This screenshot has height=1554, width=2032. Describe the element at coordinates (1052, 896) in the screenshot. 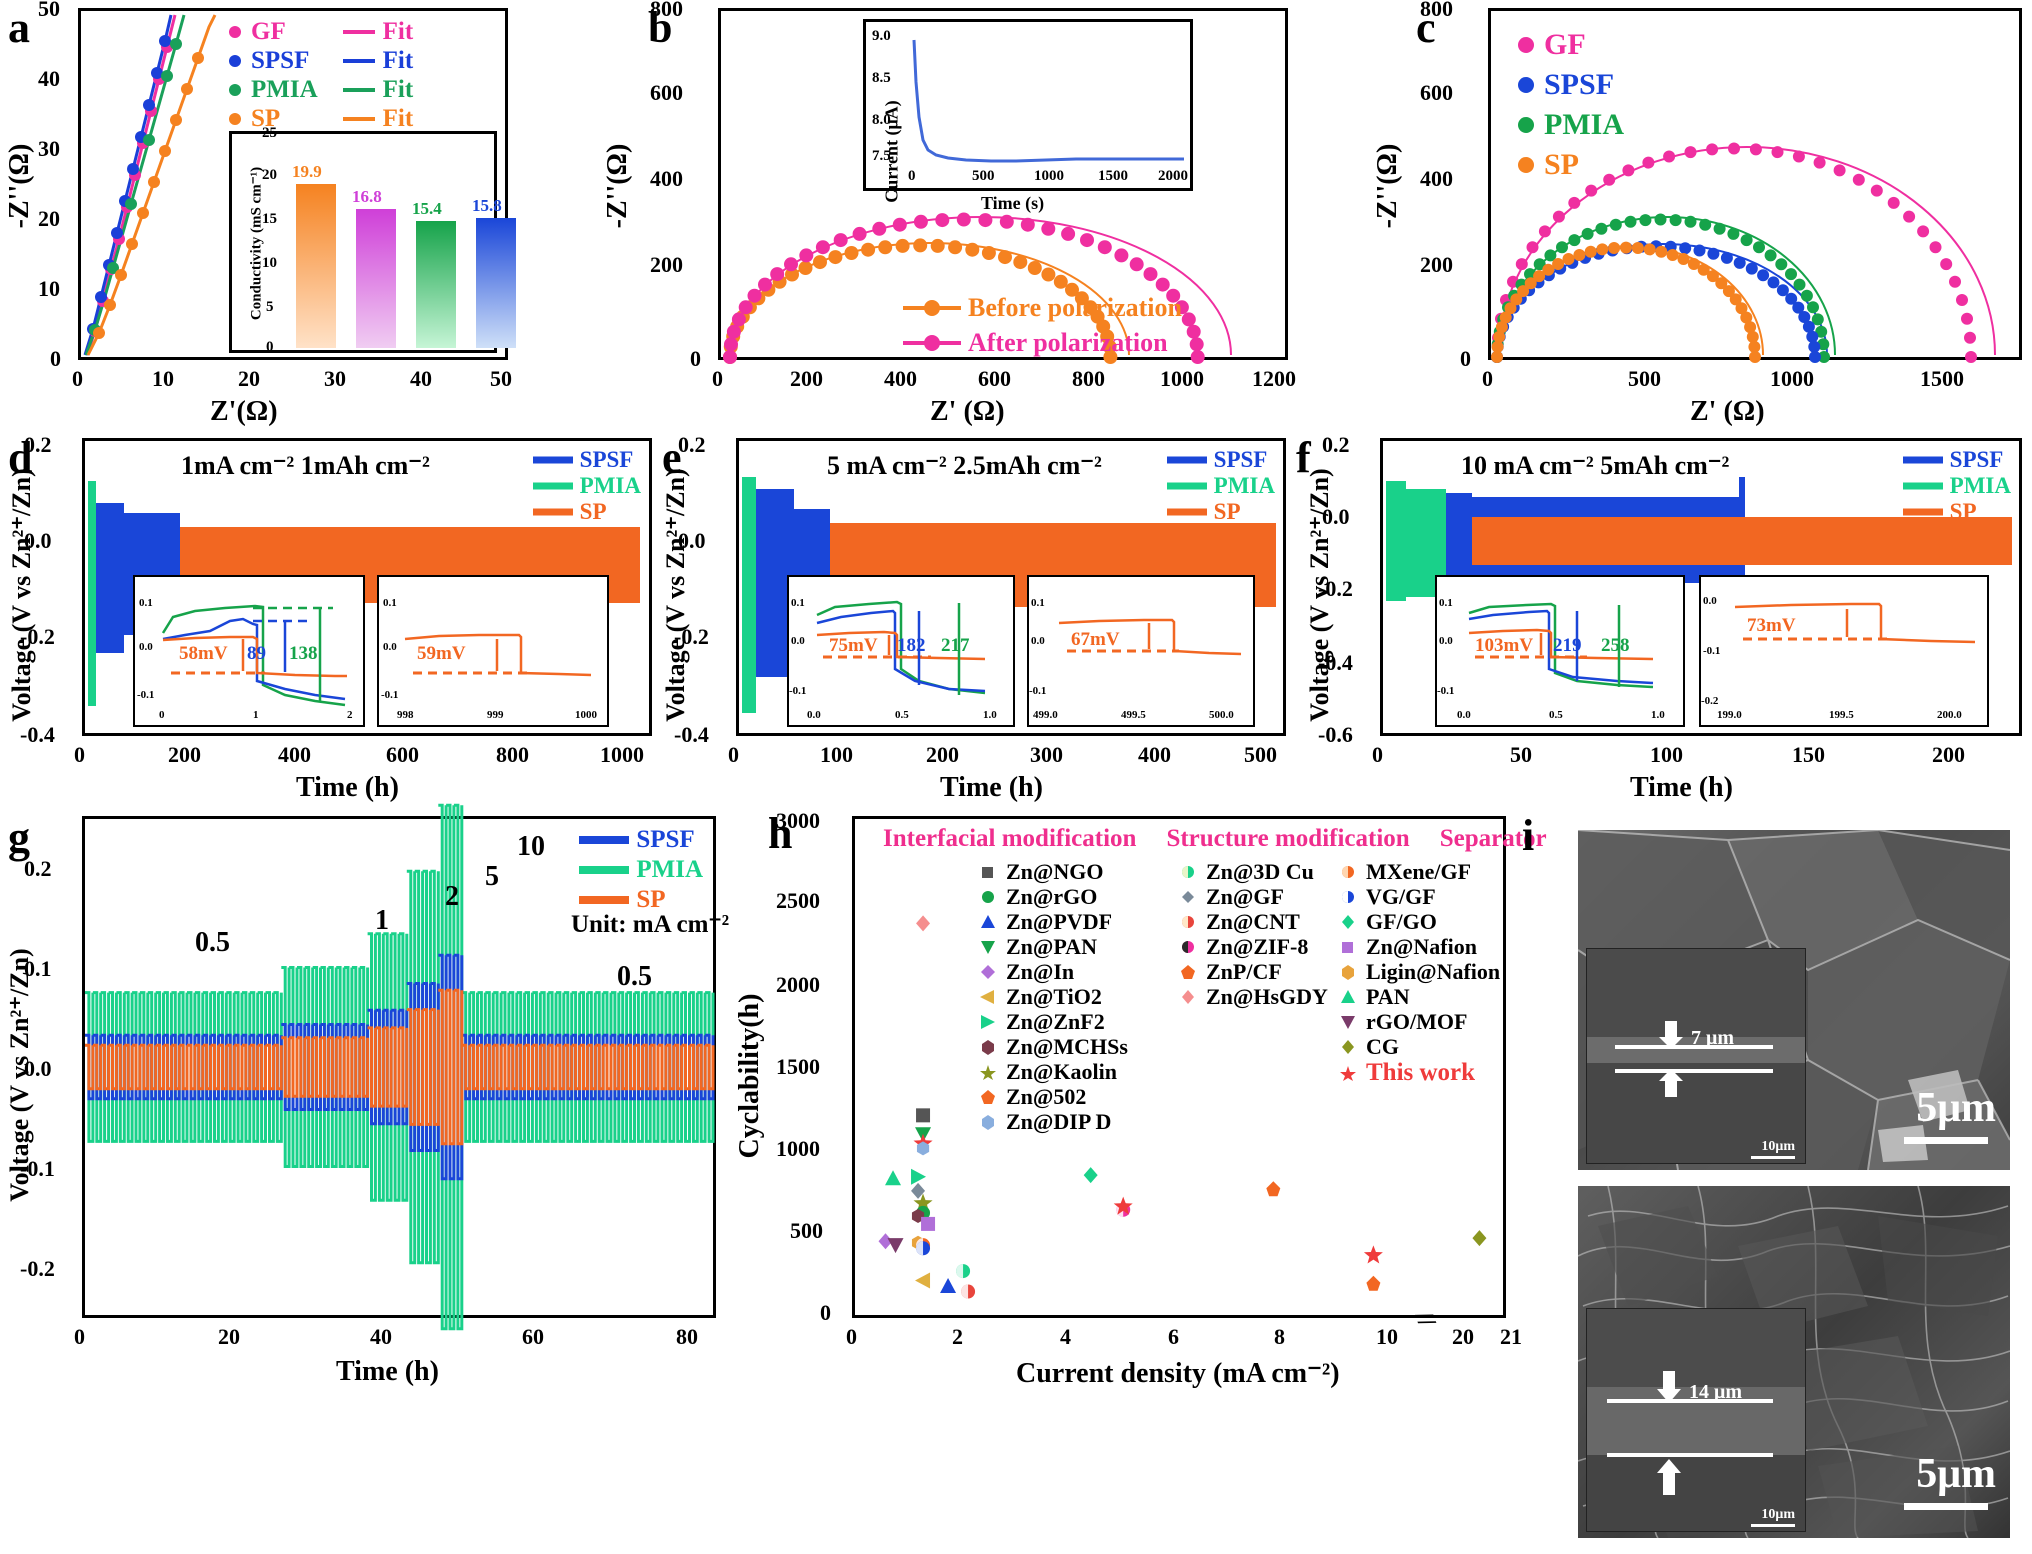

I see `legend-item-h-2: Zn@rGO` at that location.